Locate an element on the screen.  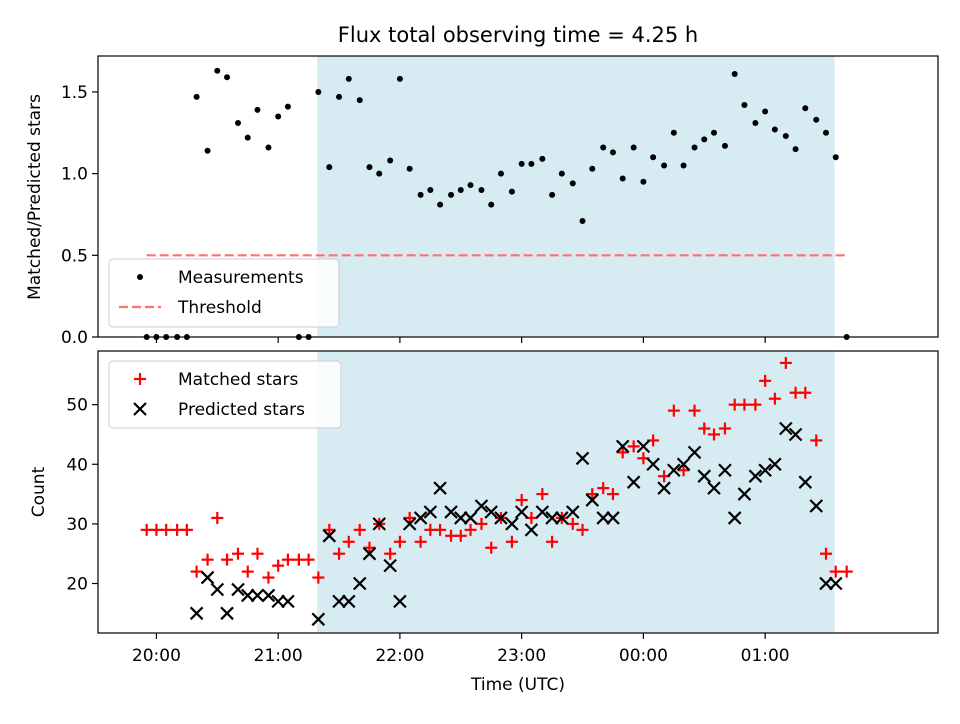
legend-predicted-marker is located at coordinates (140, 409).